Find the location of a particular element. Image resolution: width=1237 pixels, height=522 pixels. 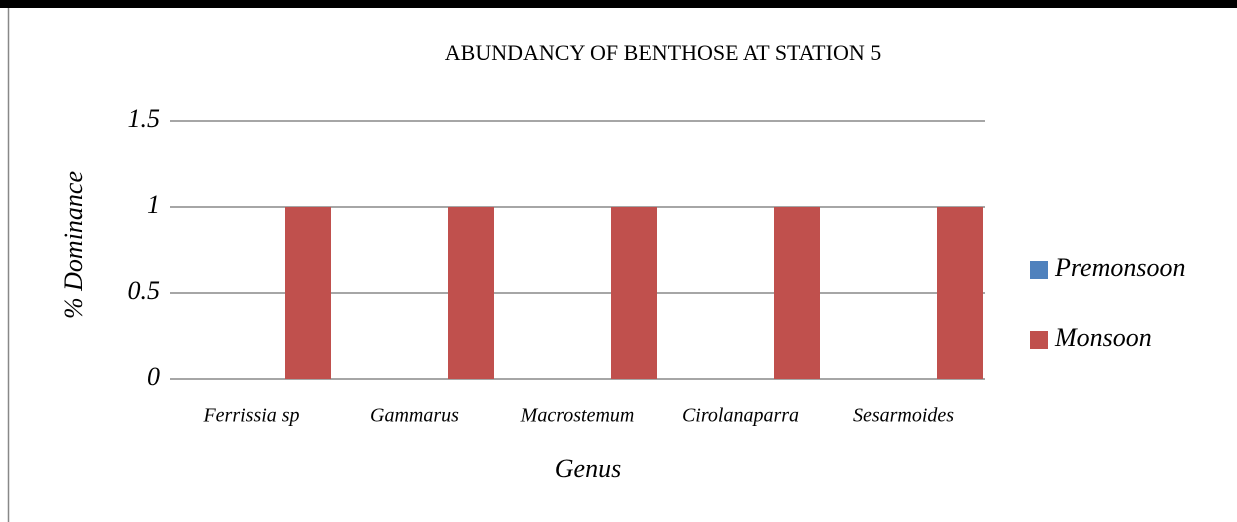

top-border is located at coordinates (618, 4).